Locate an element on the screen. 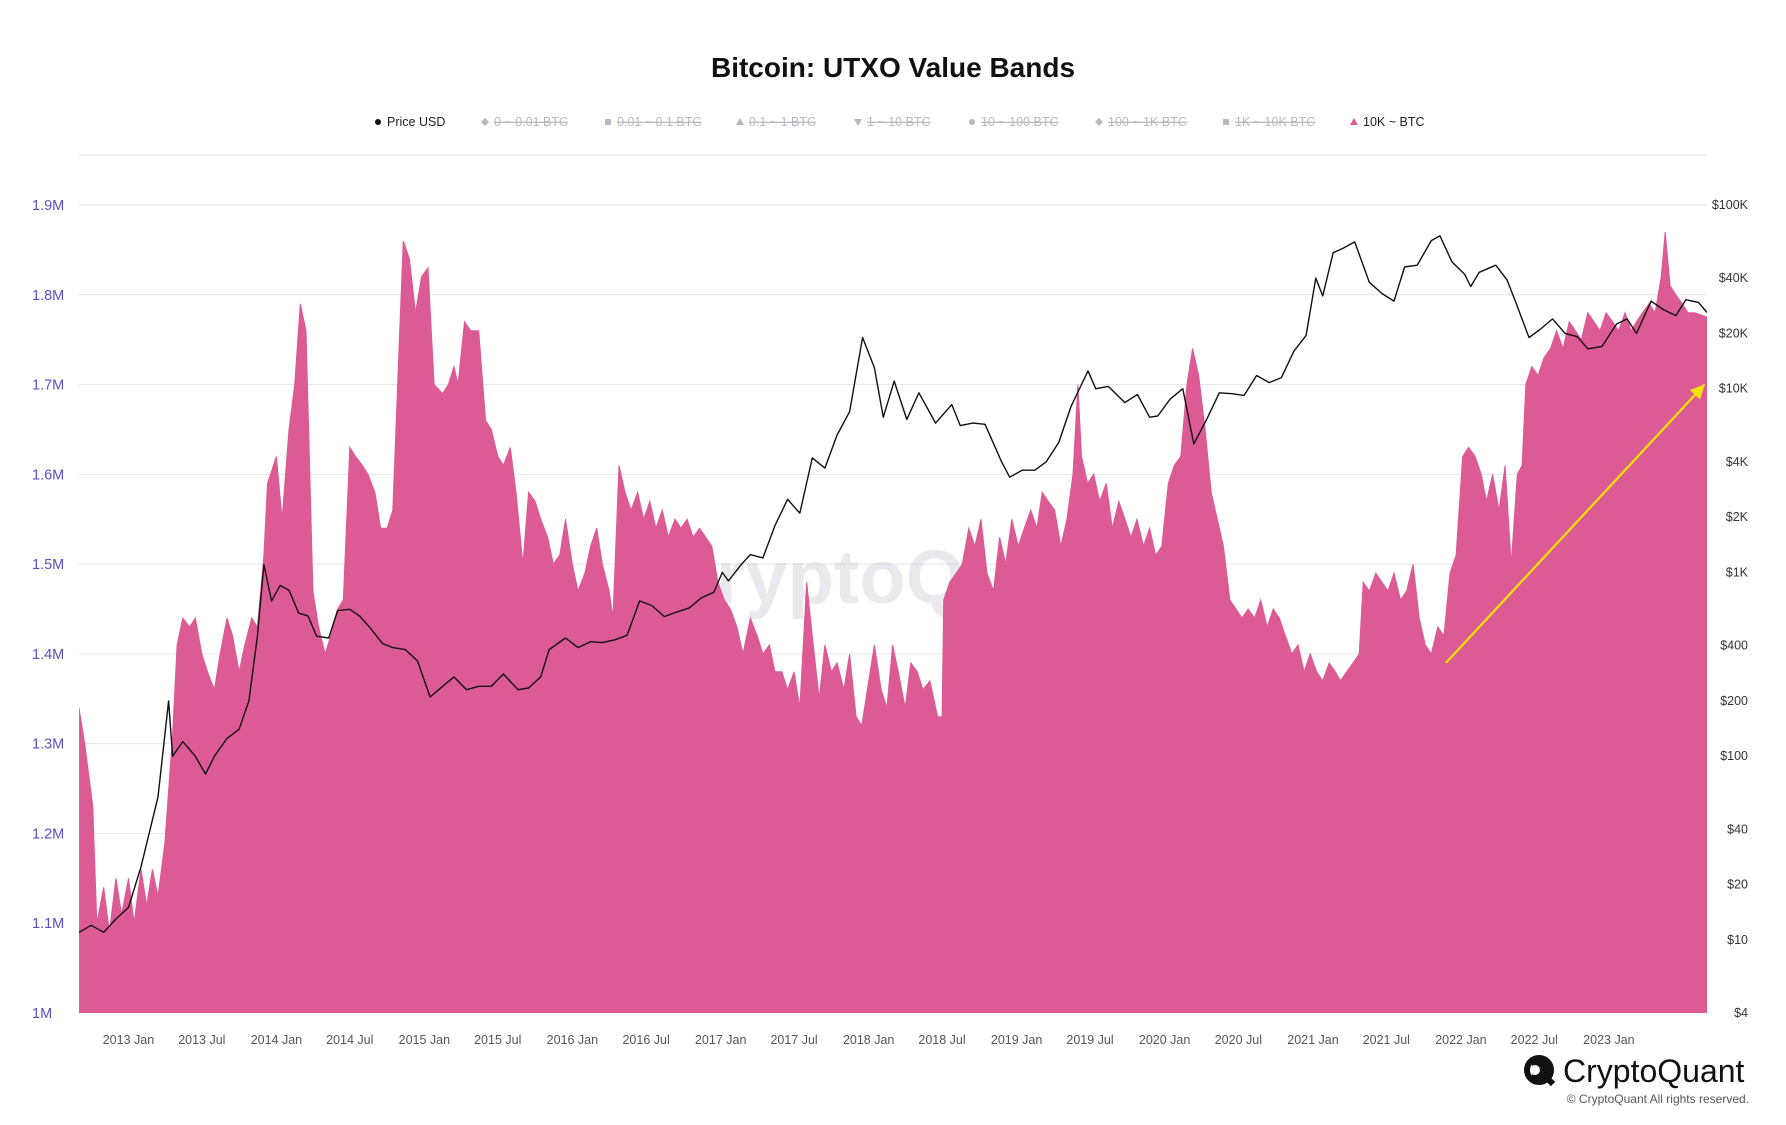 The image size is (1786, 1125). x-tick-label: 2023 Jan is located at coordinates (1608, 1040).